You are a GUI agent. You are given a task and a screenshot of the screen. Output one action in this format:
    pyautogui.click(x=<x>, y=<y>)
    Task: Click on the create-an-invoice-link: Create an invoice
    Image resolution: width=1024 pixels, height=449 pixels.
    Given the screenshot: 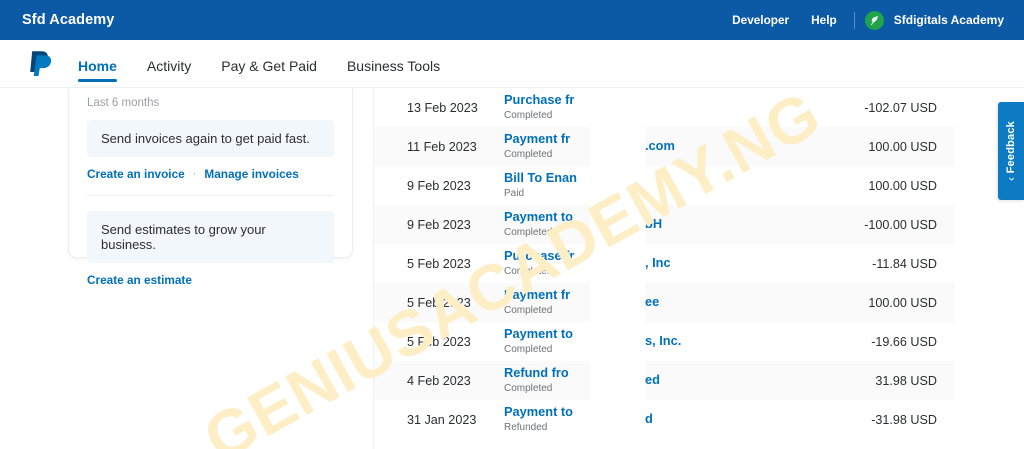 What is the action you would take?
    pyautogui.click(x=136, y=174)
    